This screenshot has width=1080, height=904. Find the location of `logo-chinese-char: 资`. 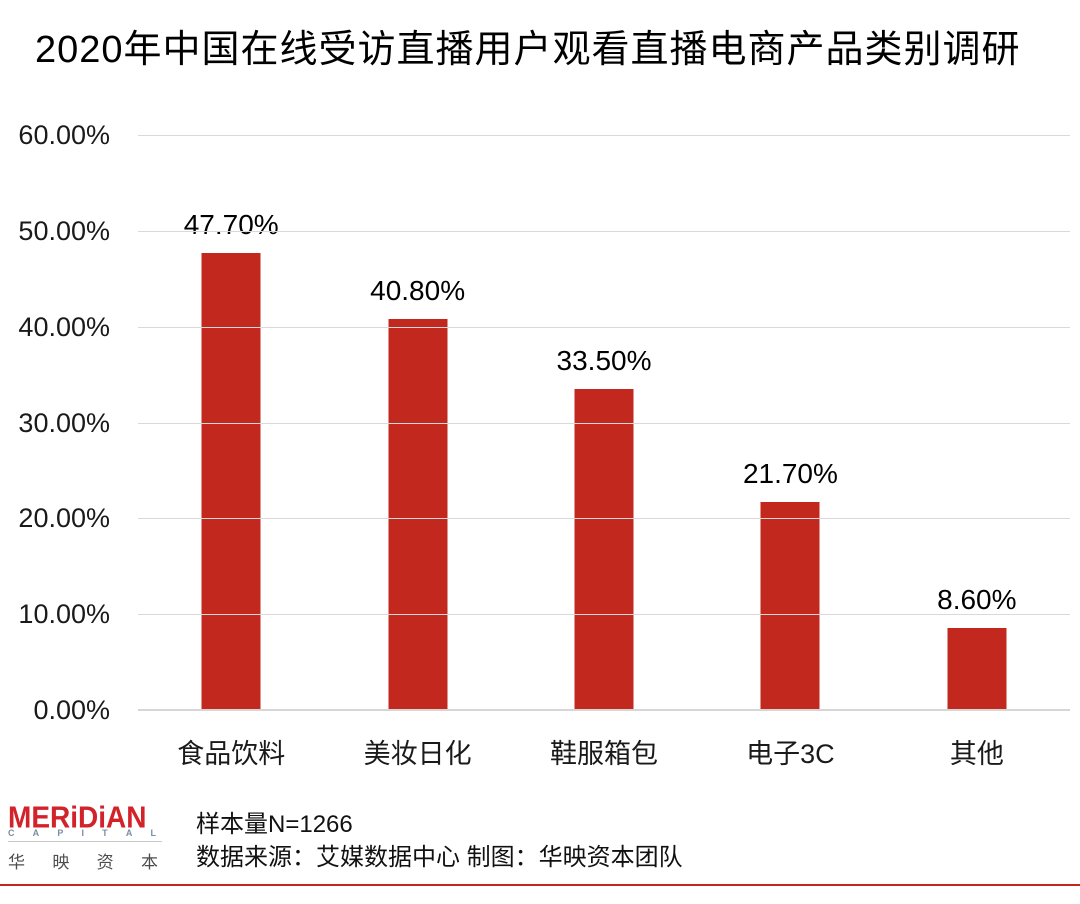

logo-chinese-char: 资 is located at coordinates (105, 862).